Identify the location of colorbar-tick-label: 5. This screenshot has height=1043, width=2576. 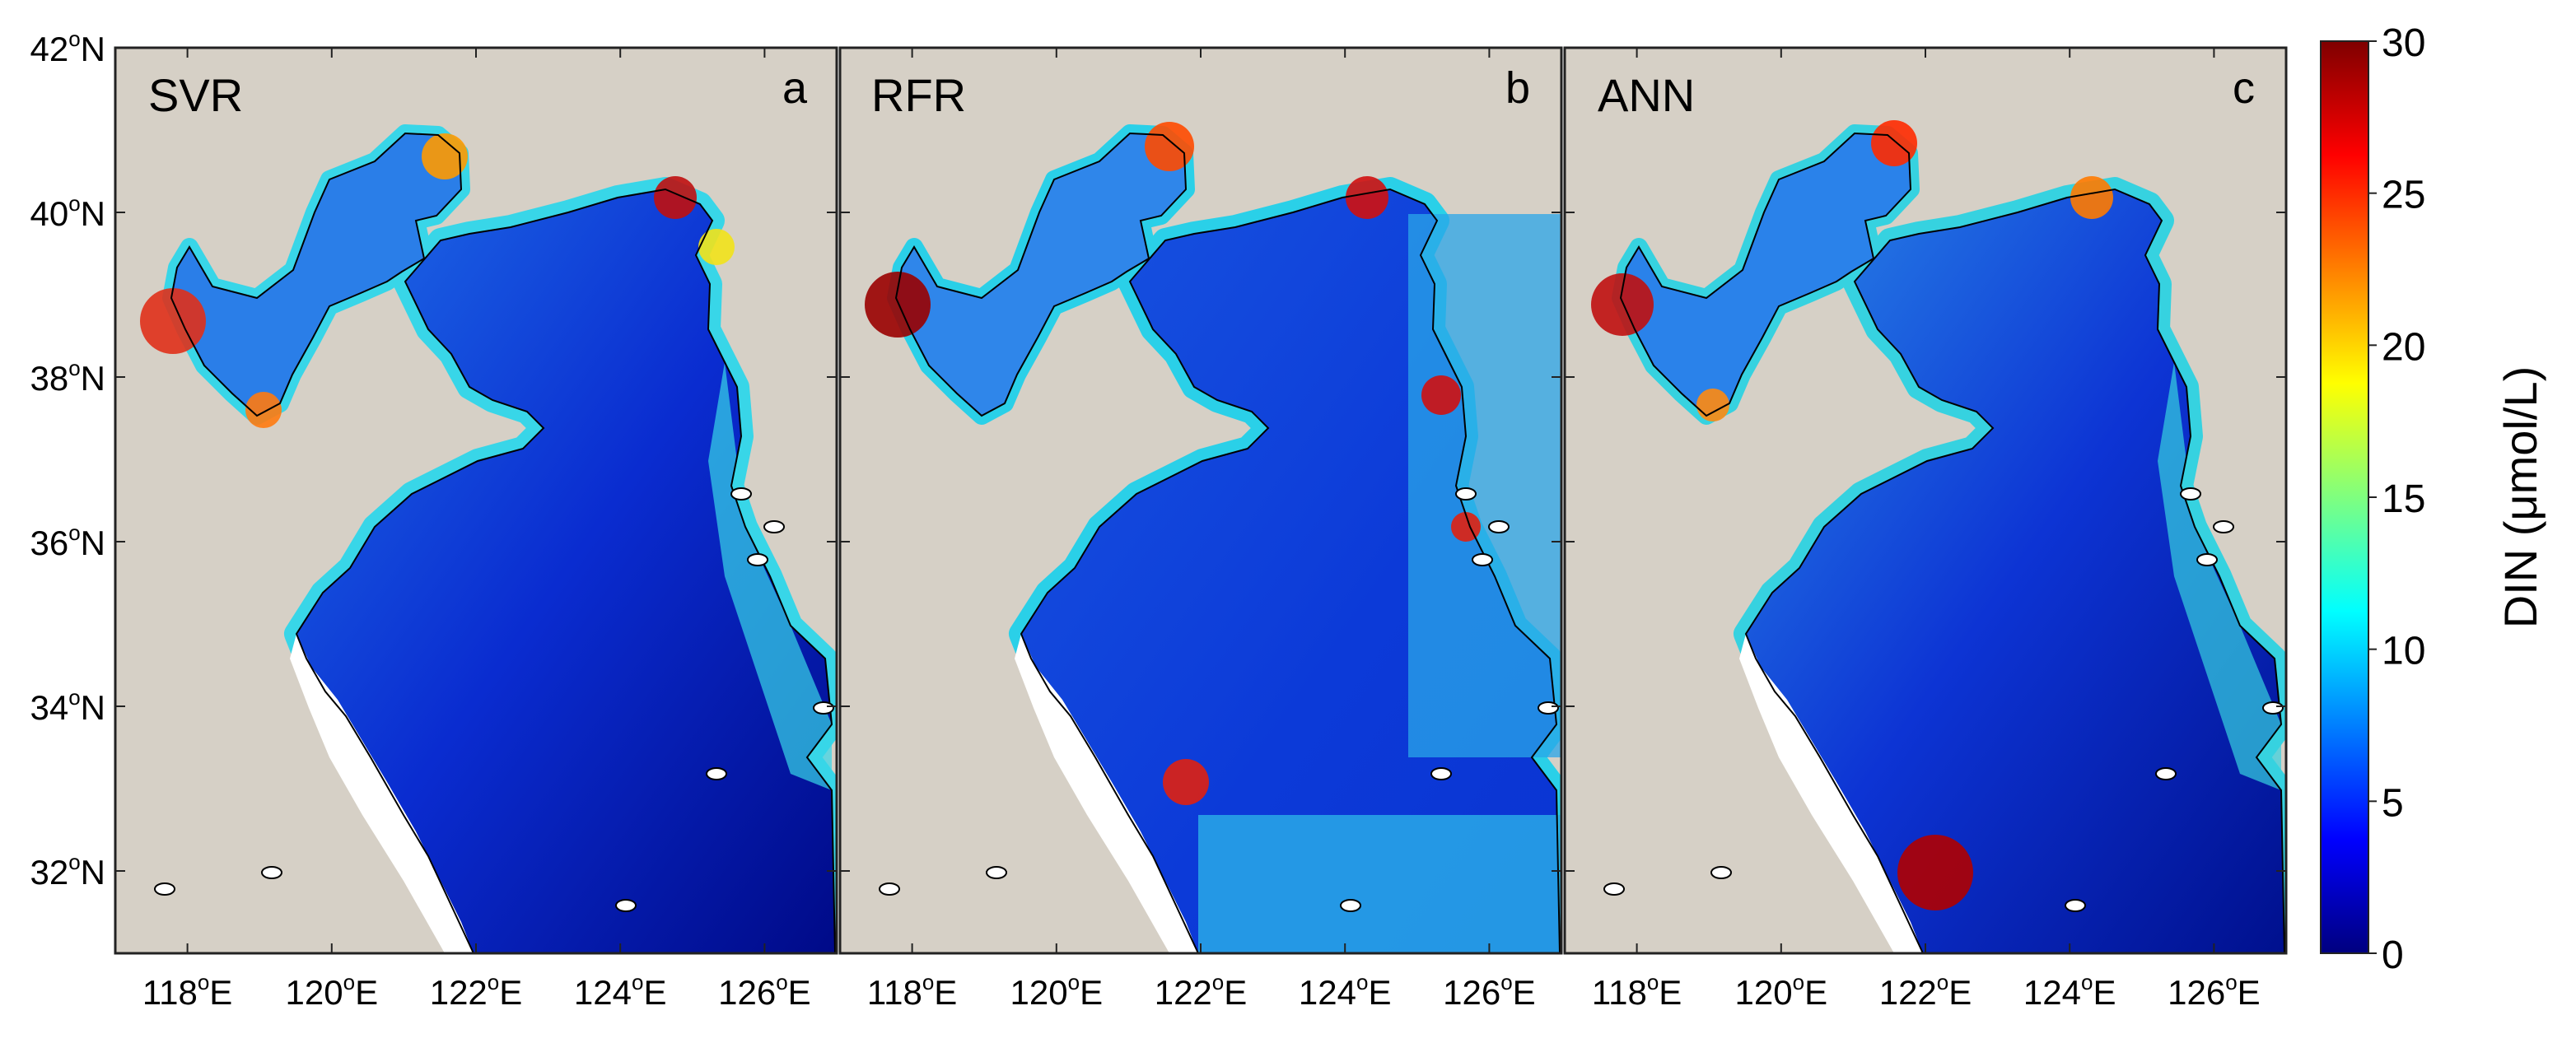
(2393, 803).